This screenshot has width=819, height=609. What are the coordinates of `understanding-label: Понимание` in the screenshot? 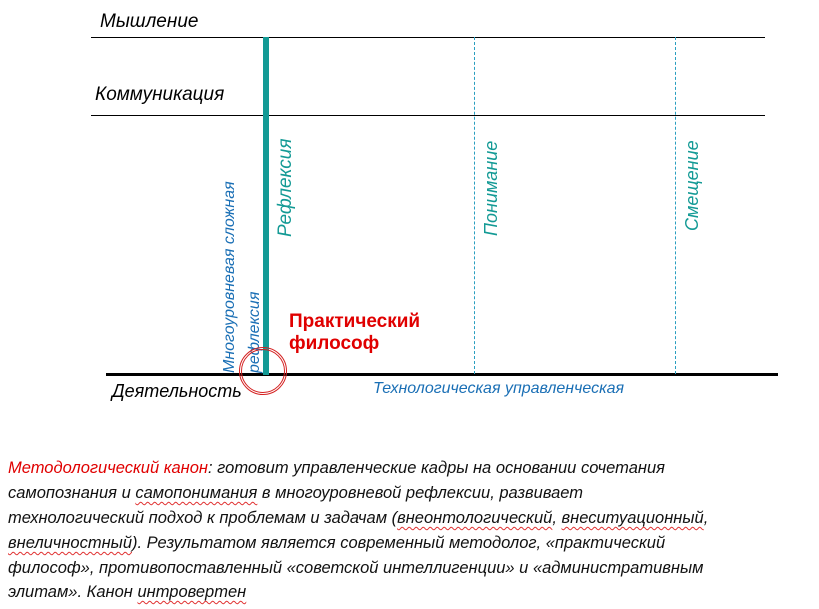 It's located at (491, 188).